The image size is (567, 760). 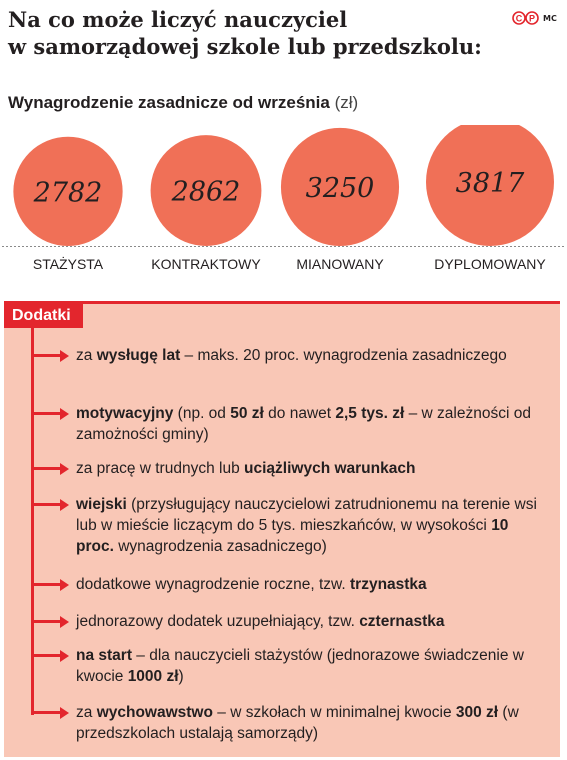 I want to click on dodatki-label: Dodatki, so click(x=43, y=316).